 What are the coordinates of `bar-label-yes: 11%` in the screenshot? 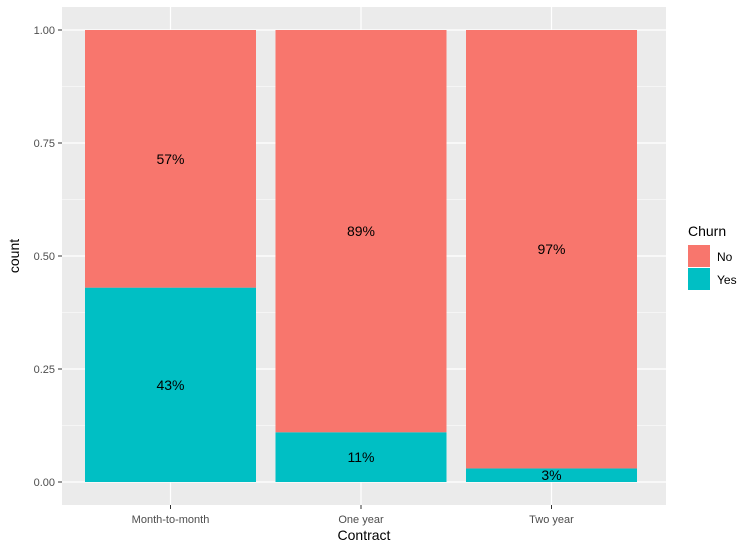 It's located at (361, 457).